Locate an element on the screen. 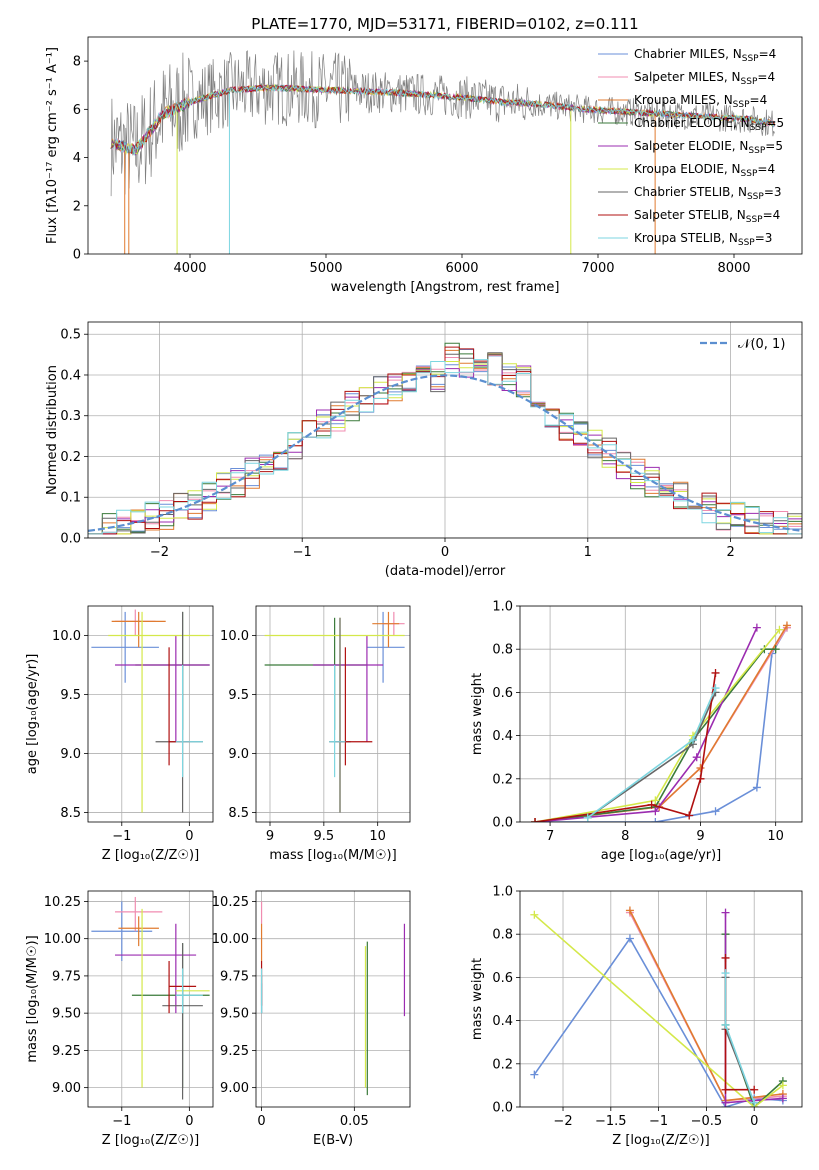 Image resolution: width=819 pixels, height=1170 pixels. series-marker-kroupa-elodie is located at coordinates (534, 914).